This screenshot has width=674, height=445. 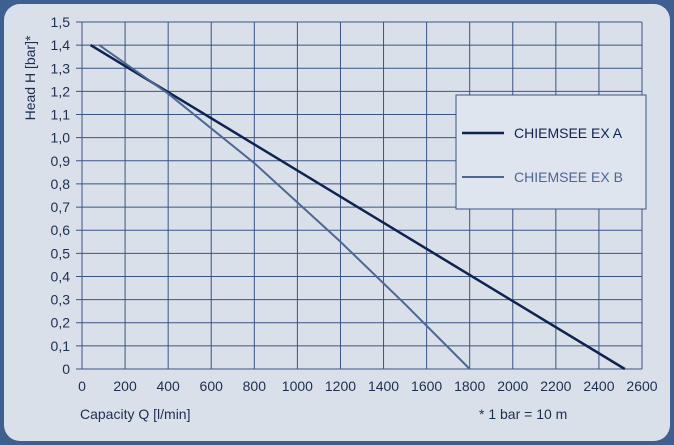 I want to click on x-axis-title: Capacity Q [l/min], so click(x=135, y=414).